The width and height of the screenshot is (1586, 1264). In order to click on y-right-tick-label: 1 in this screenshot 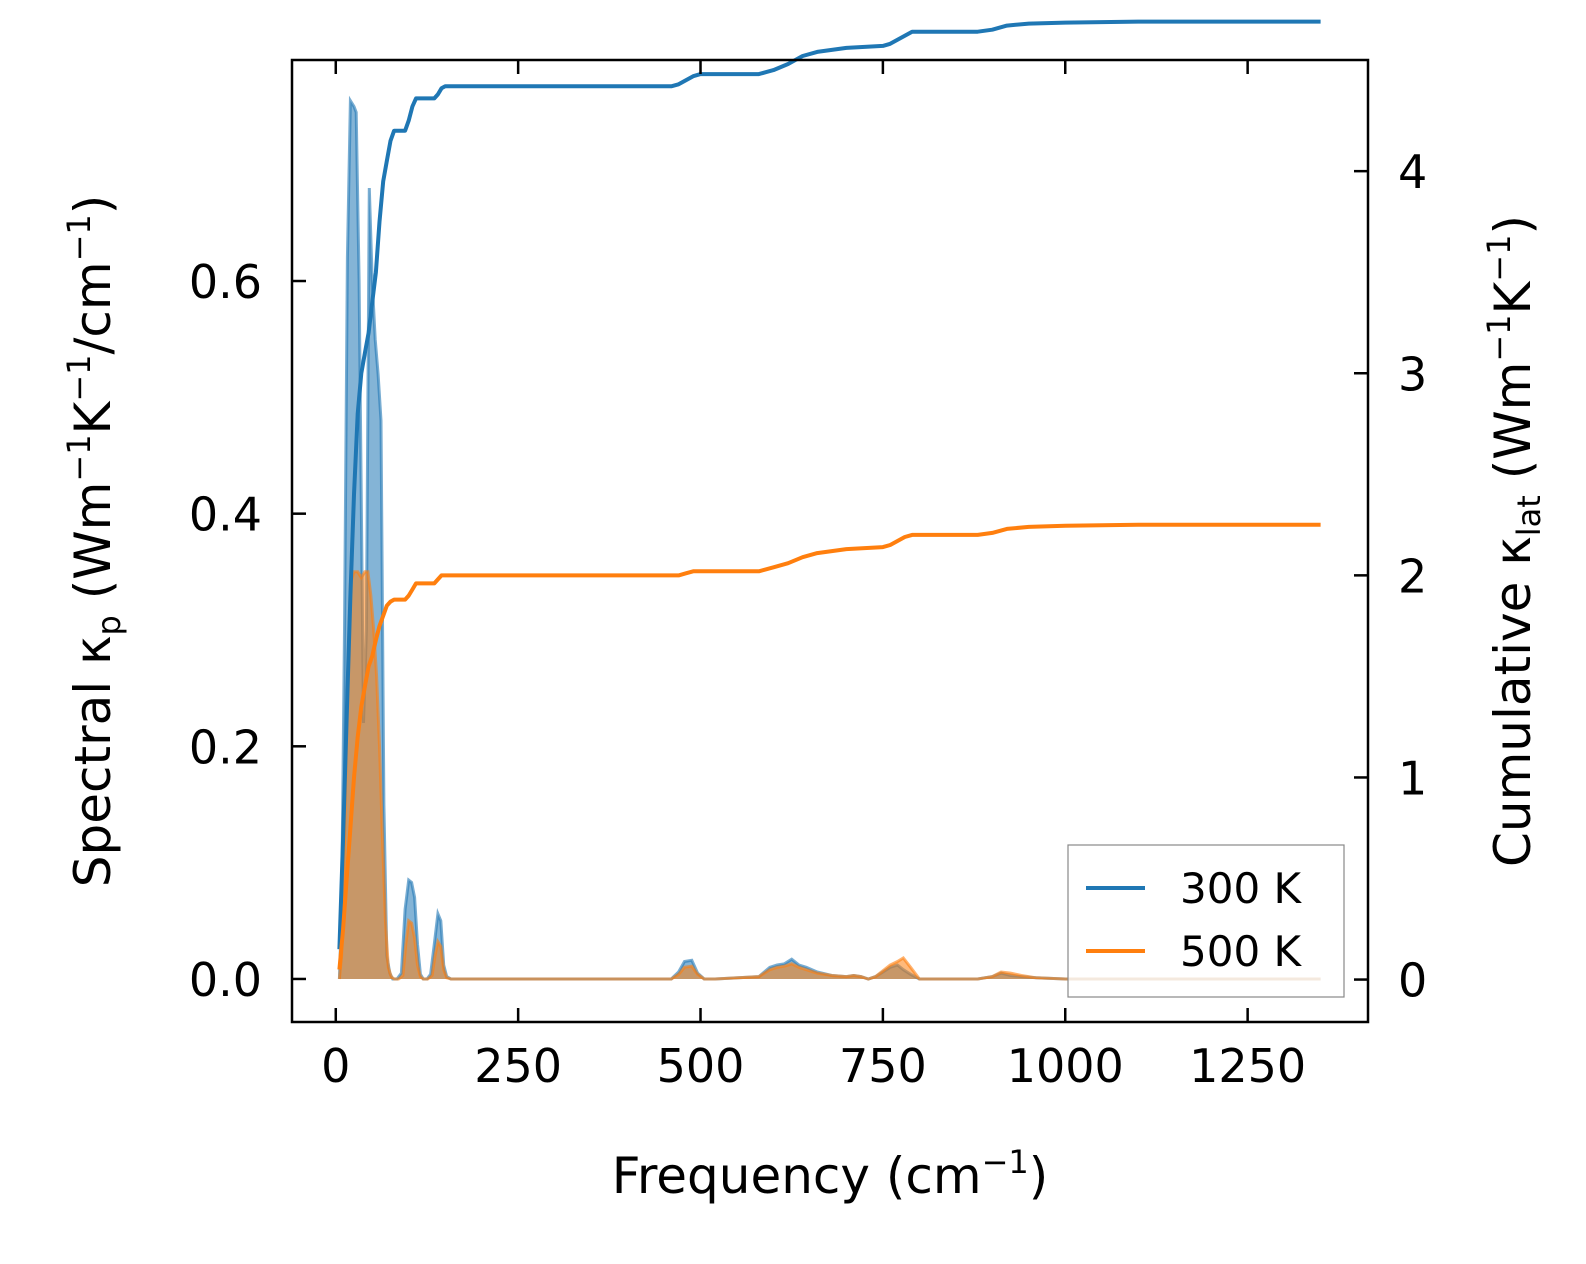, I will do `click(1412, 778)`.